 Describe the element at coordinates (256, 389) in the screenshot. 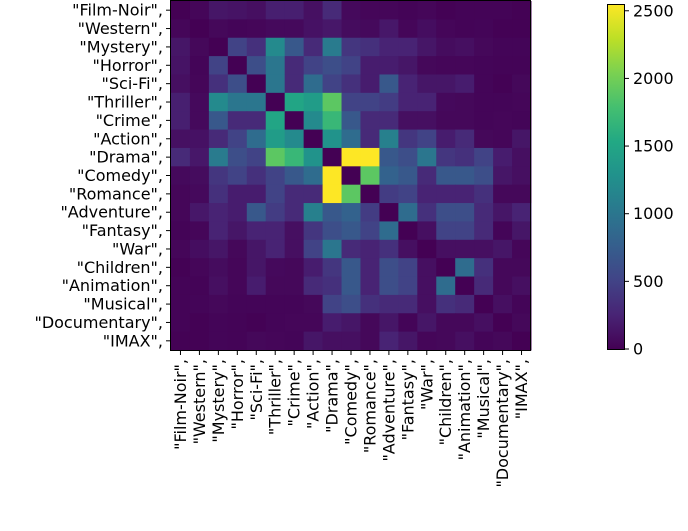

I see `x-tick-label: "Sci-Fi",` at that location.